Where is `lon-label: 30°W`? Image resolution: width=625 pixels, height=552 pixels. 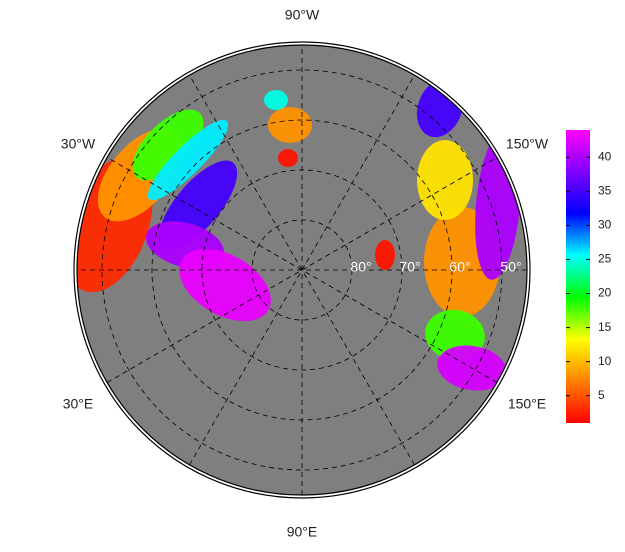
lon-label: 30°W is located at coordinates (78, 144).